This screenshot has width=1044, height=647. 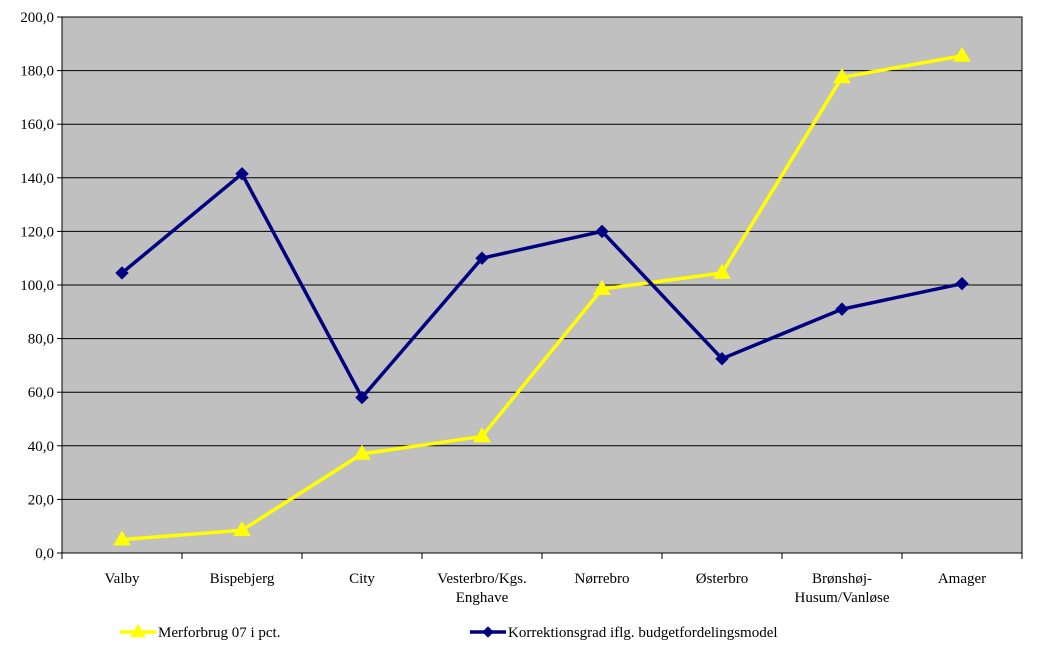 I want to click on y-tick-label: 160,0, so click(x=37, y=125).